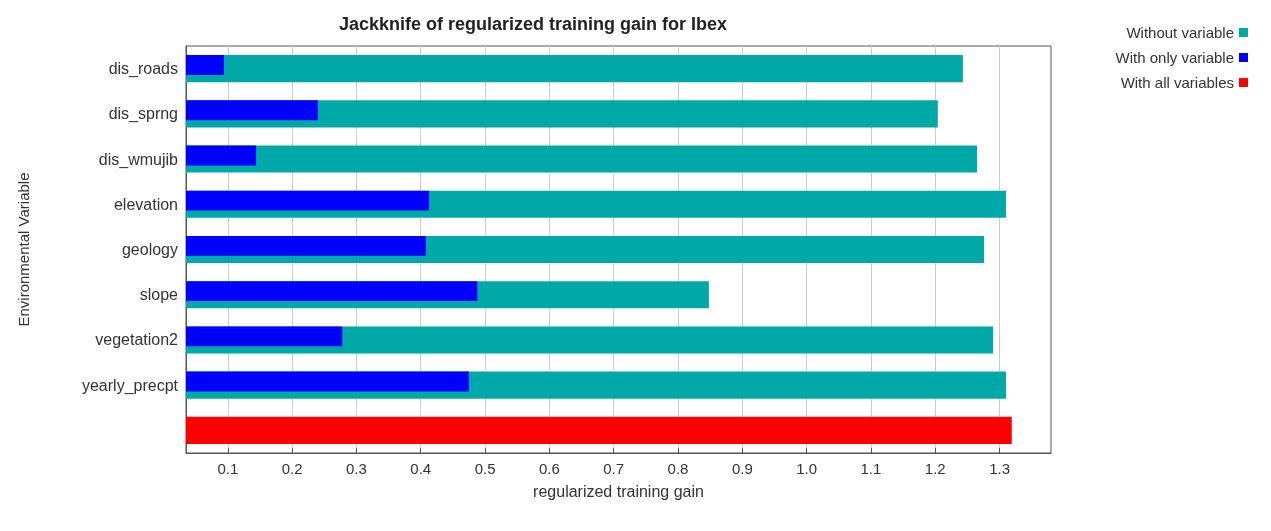 The height and width of the screenshot is (531, 1271). I want to click on y-tick-label: elevation, so click(145, 204).